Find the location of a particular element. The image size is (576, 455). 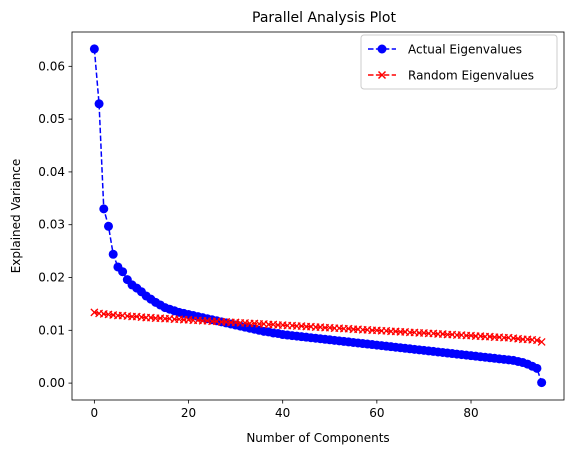

x-tick-label: 60 is located at coordinates (376, 413).